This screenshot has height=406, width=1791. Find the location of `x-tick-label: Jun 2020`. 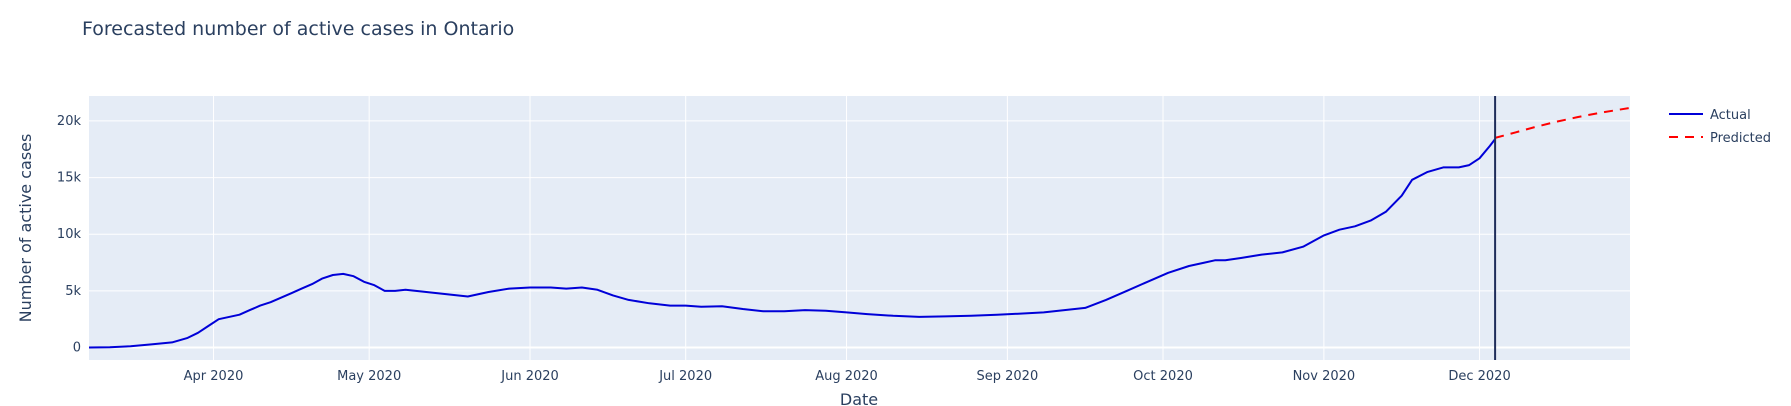

x-tick-label: Jun 2020 is located at coordinates (529, 376).